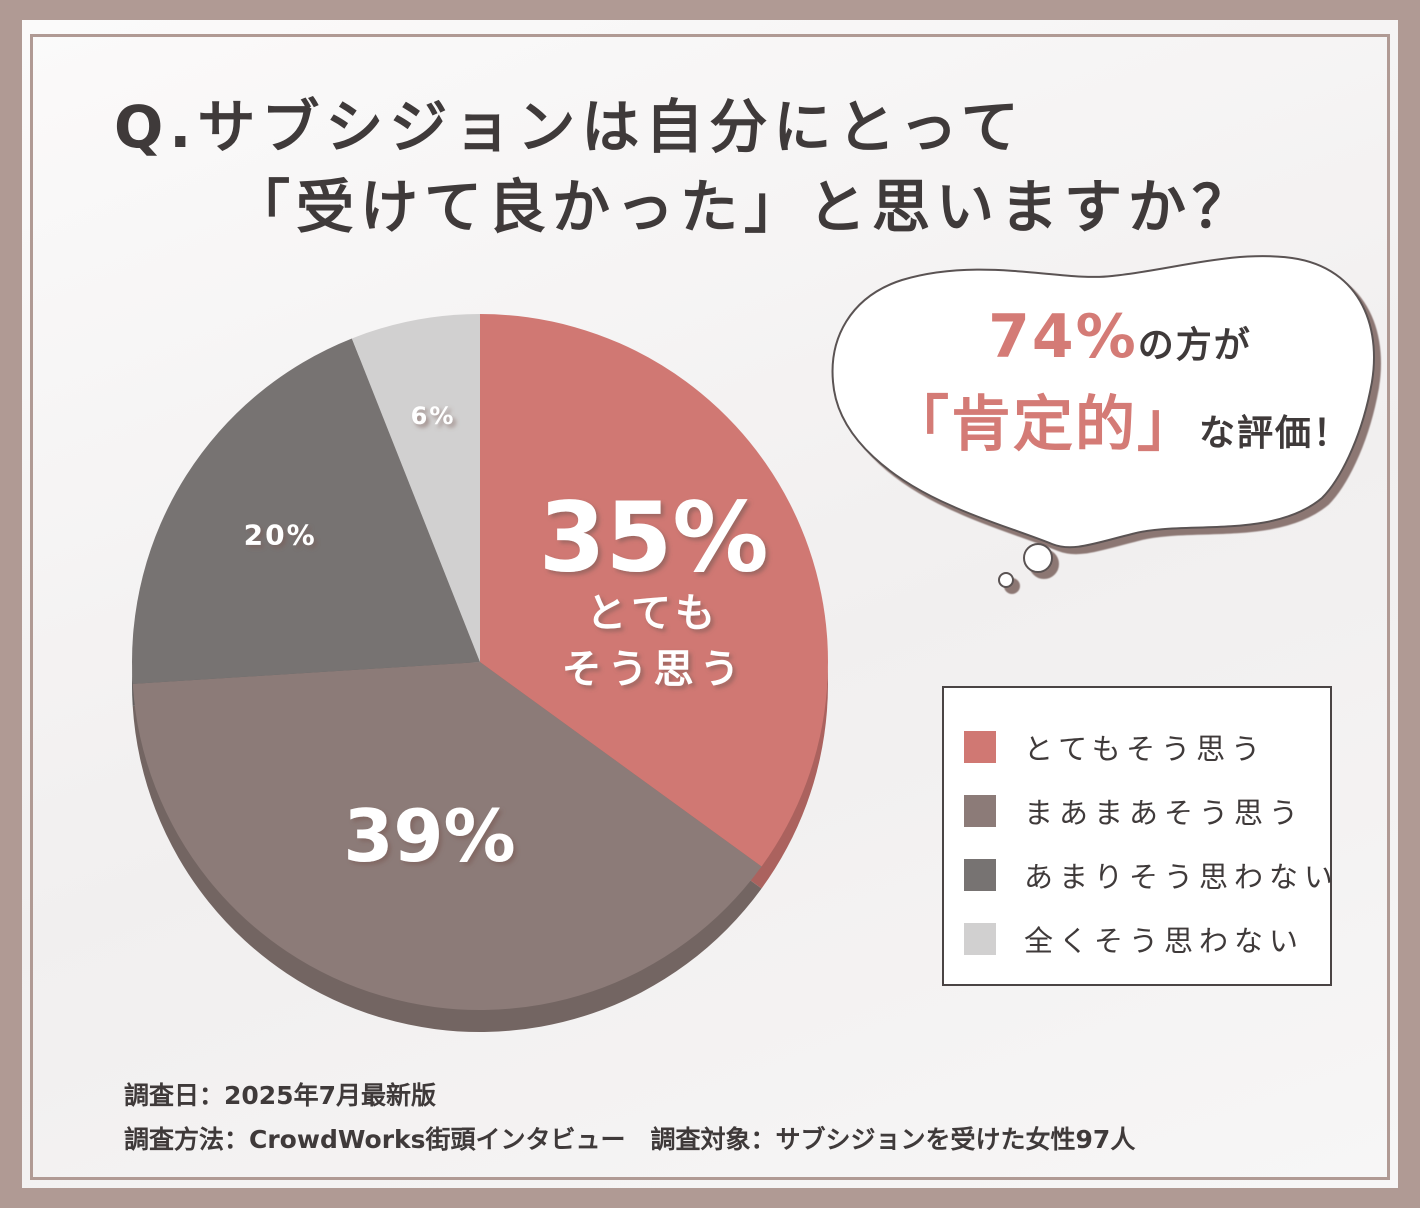 This screenshot has width=1420, height=1208. Describe the element at coordinates (280, 535) in the screenshot. I see `pie-label-3: 20%` at that location.